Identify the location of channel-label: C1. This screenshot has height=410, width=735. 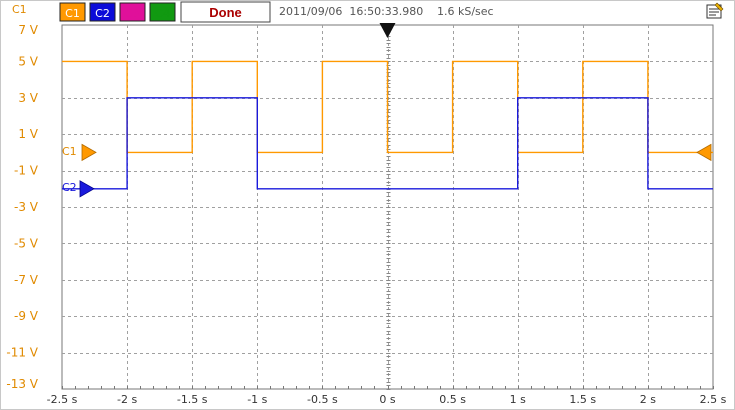
(19, 9).